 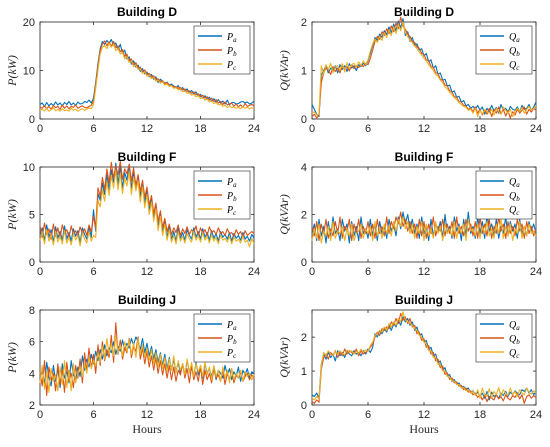 I want to click on y-tick-label: 5, so click(x=32, y=216).